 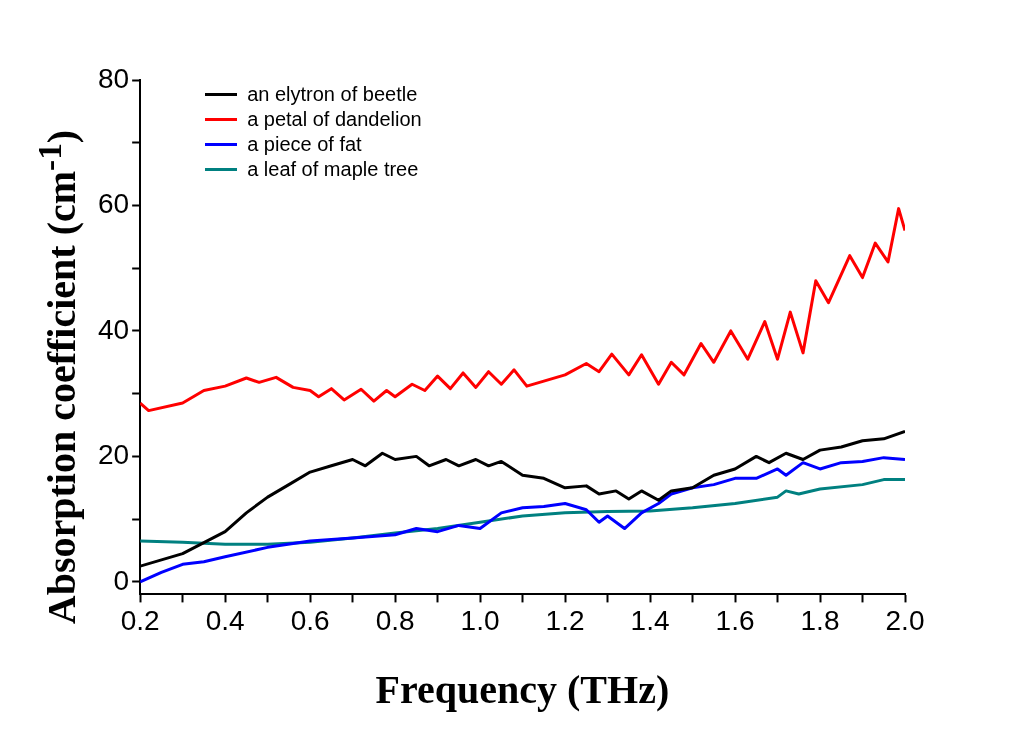 I want to click on legend-label: a petal of dandelion, so click(x=334, y=119).